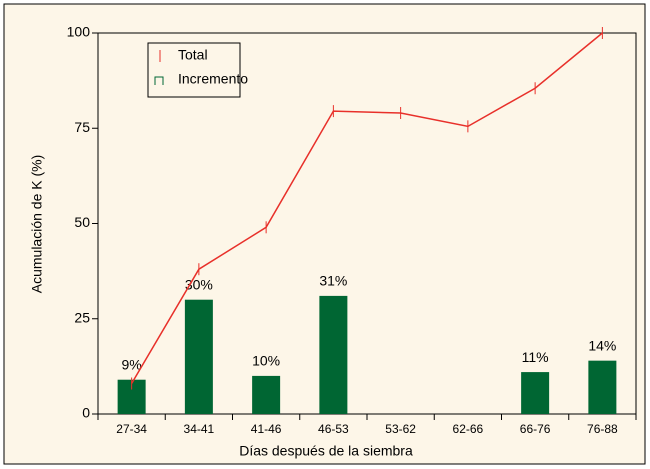 The height and width of the screenshot is (469, 650). I want to click on x-tick-label: 46-53, so click(333, 429).